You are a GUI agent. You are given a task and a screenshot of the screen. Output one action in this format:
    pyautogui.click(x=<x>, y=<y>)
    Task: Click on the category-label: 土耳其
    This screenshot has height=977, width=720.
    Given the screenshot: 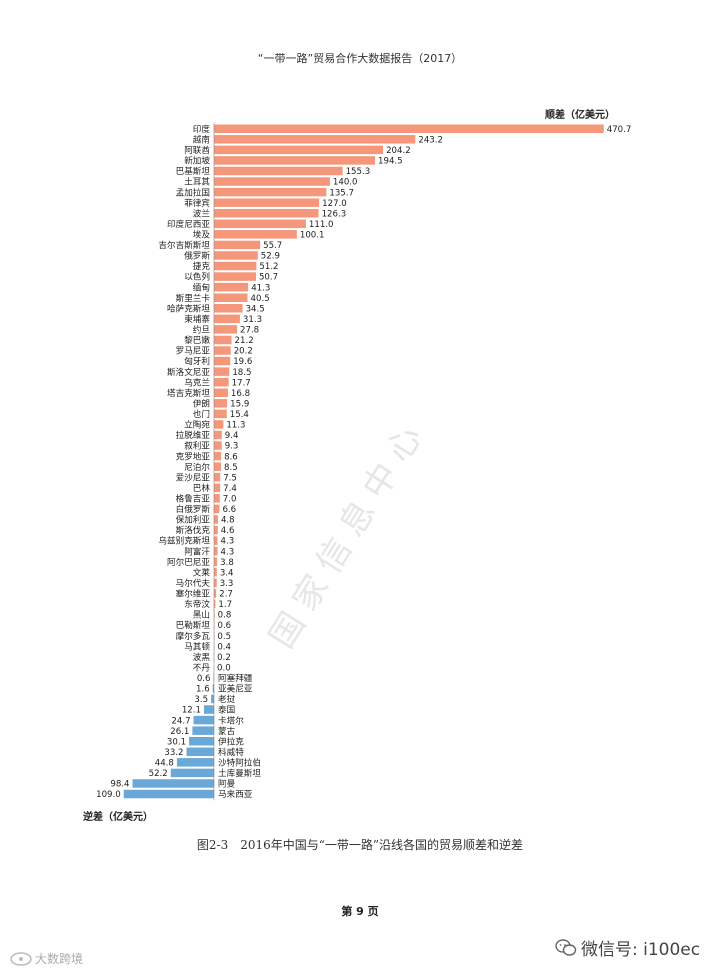 What is the action you would take?
    pyautogui.click(x=197, y=182)
    